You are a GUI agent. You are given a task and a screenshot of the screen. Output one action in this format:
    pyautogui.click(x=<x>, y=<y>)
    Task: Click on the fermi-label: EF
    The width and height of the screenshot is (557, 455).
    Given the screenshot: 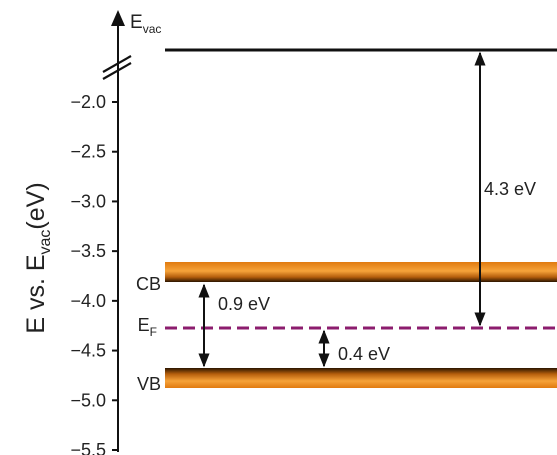 What is the action you would take?
    pyautogui.click(x=147, y=327)
    